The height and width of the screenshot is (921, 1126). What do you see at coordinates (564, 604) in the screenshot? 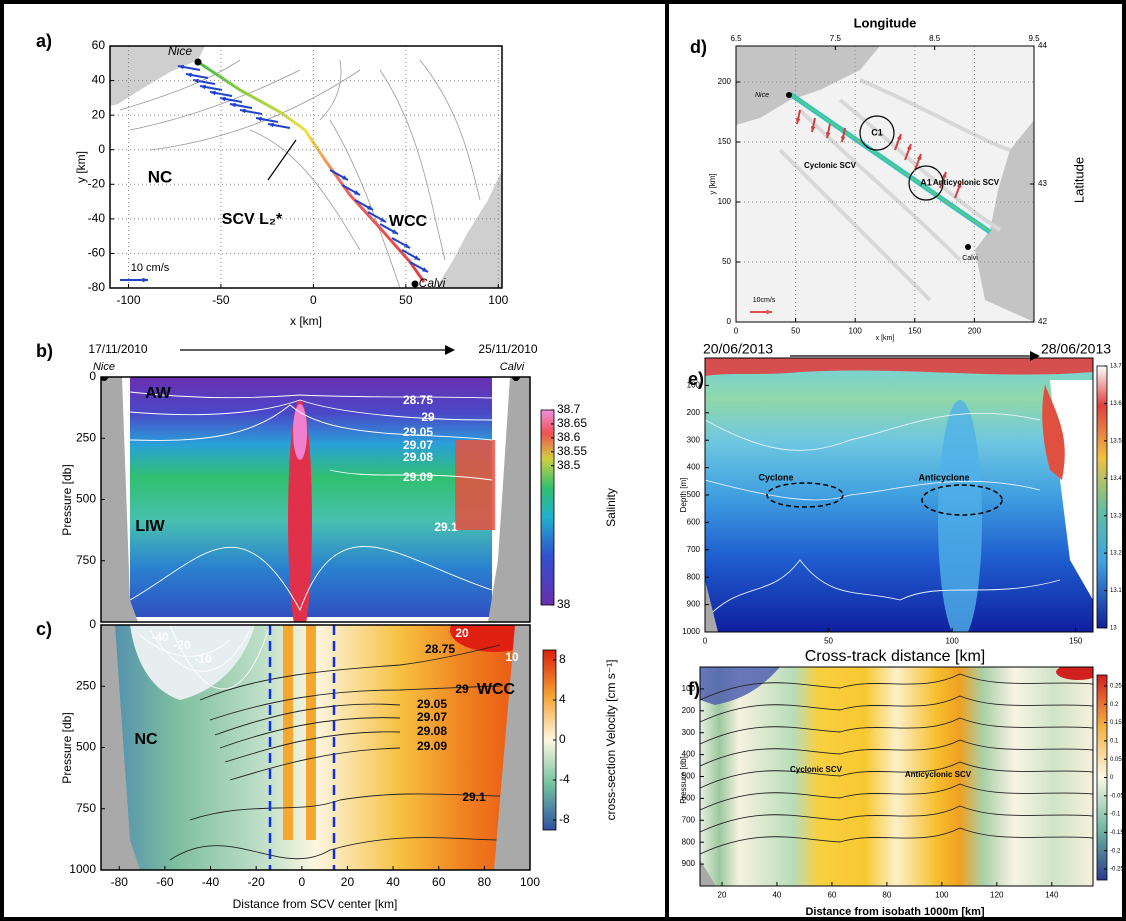
I see `colorbar-tick-label: 38` at bounding box center [564, 604].